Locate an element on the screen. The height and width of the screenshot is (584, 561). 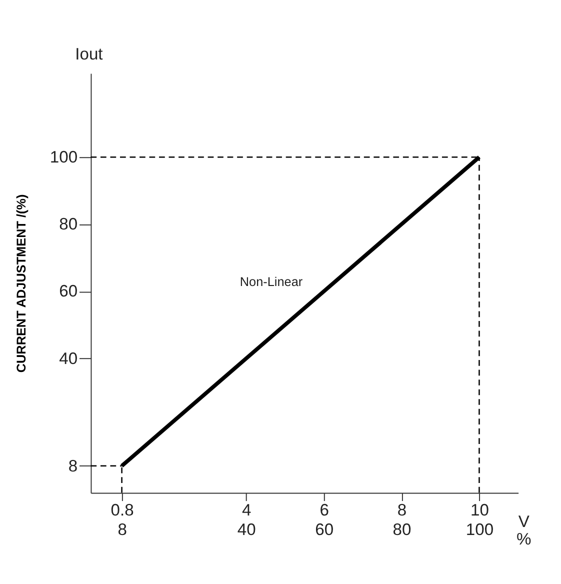
x2-tick-label: 60 is located at coordinates (324, 530).